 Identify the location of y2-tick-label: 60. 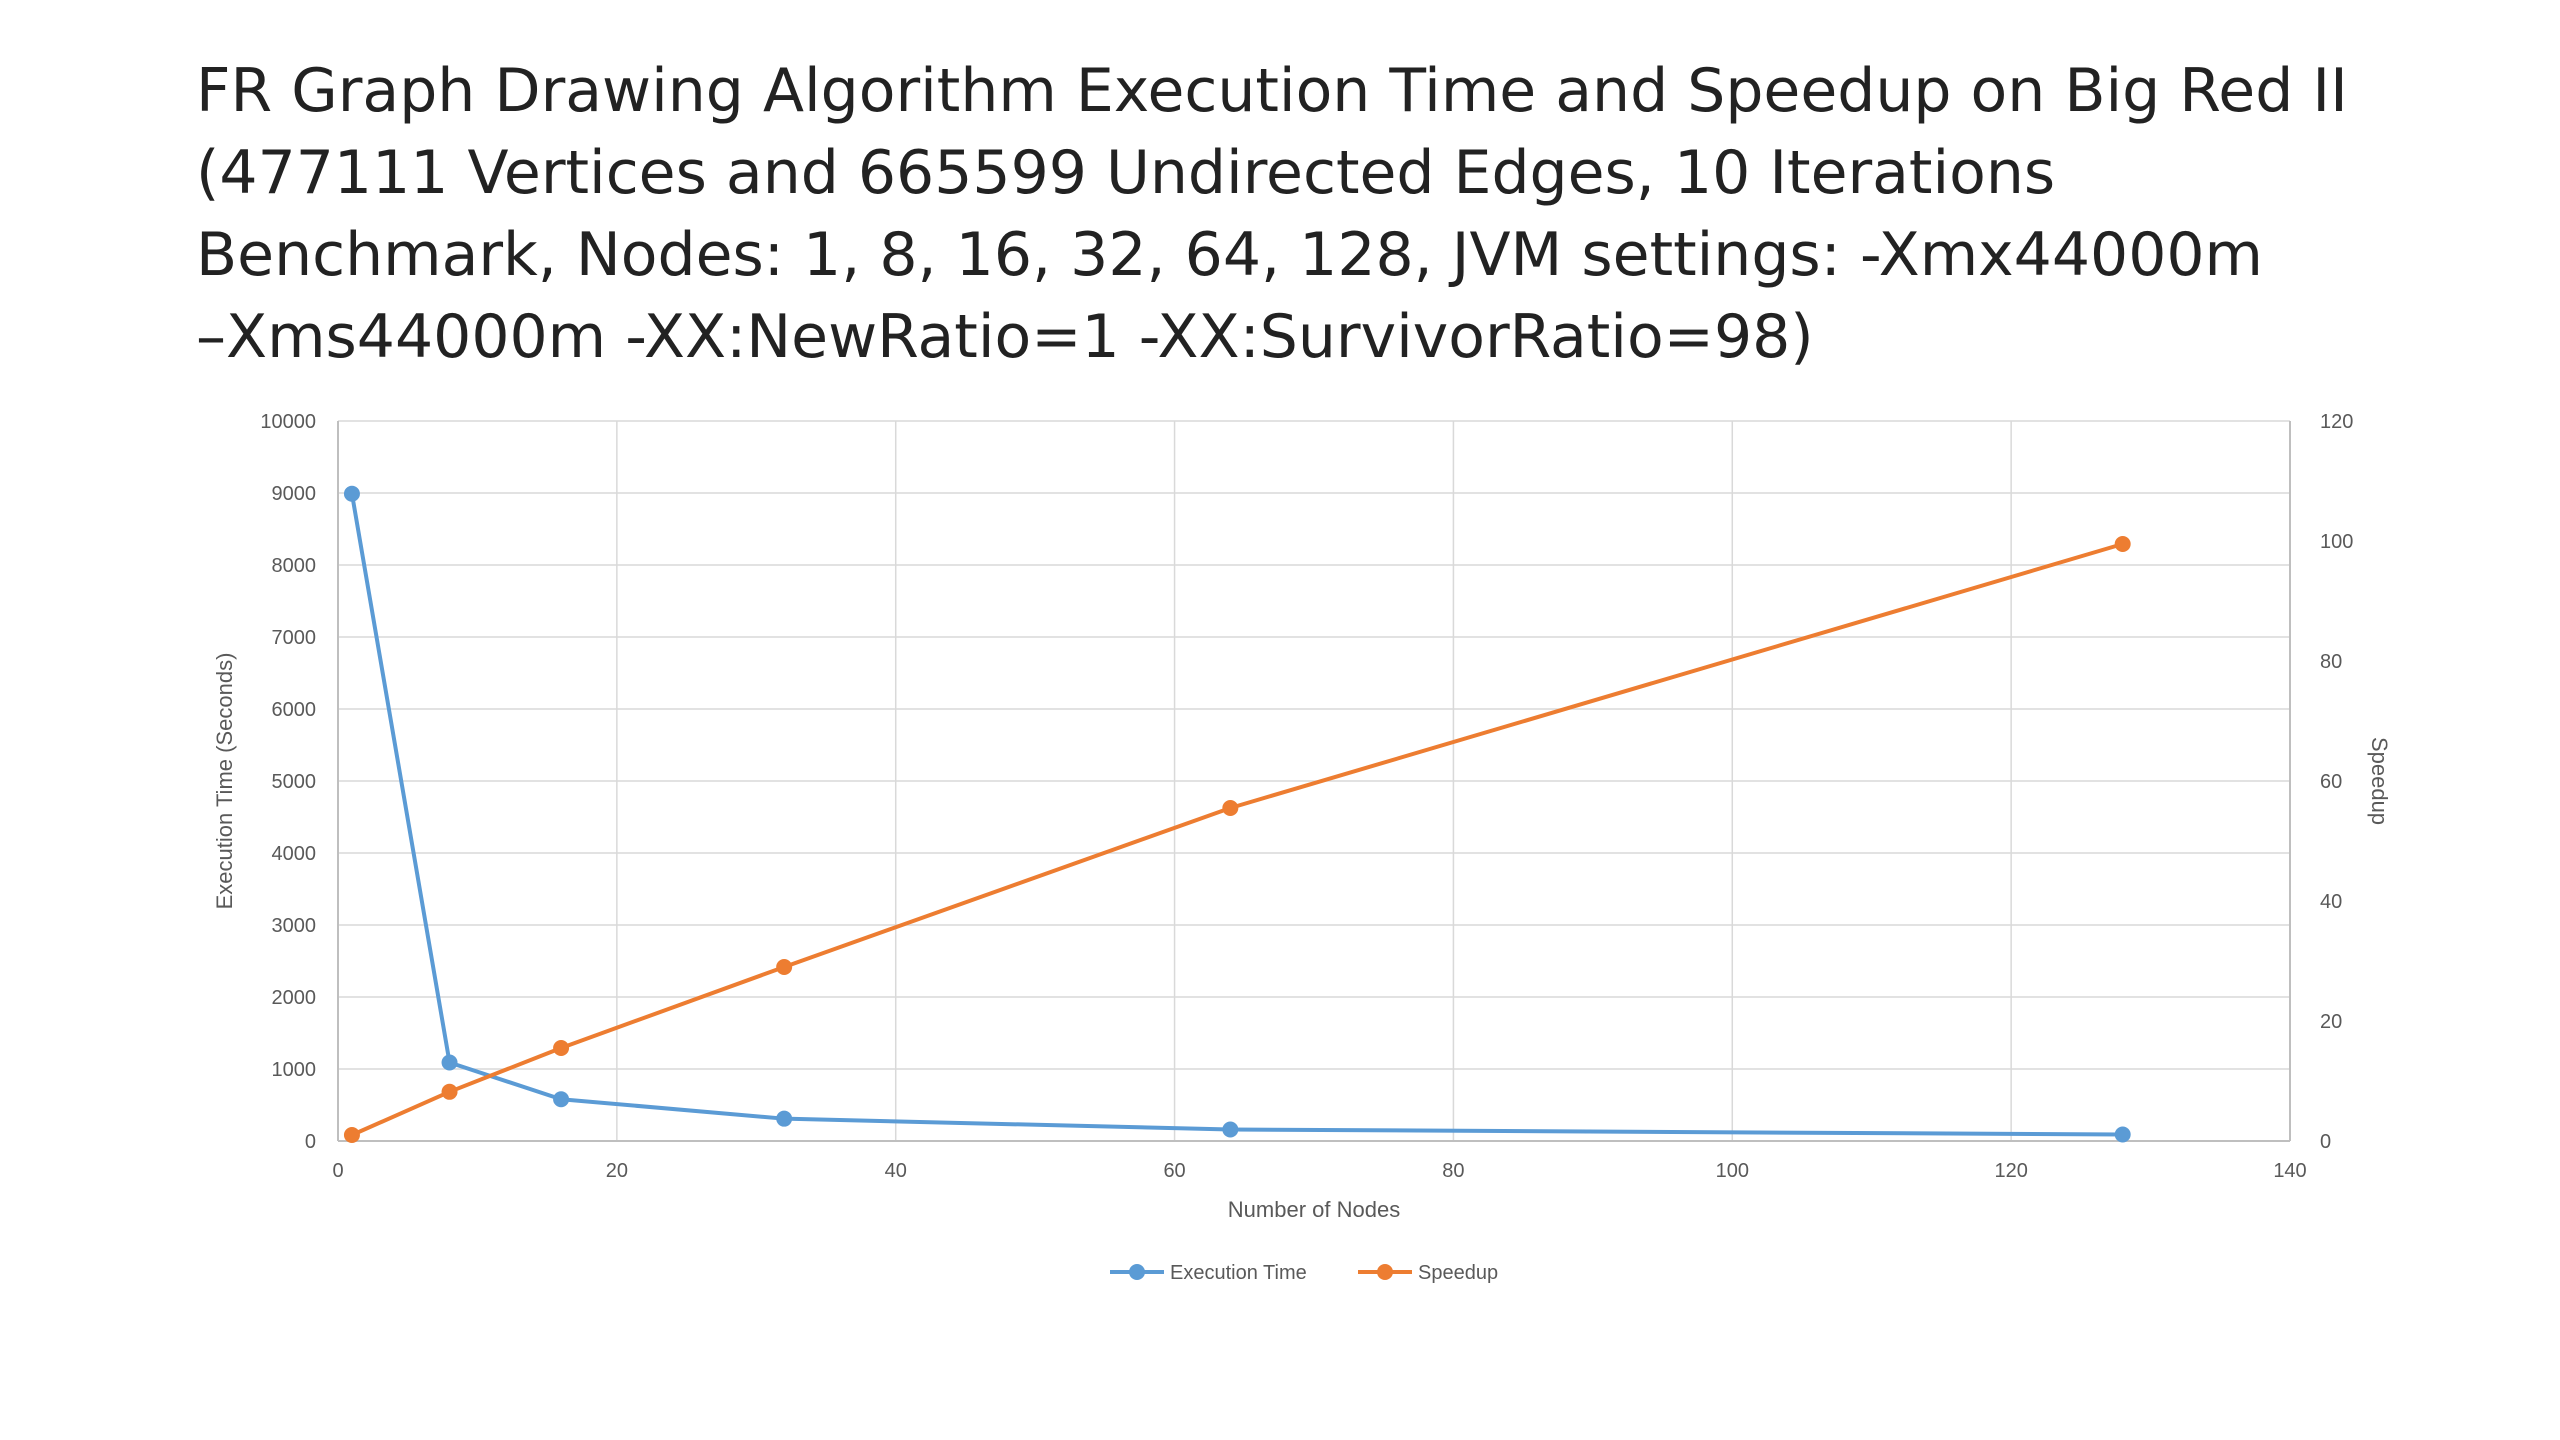
(2331, 782).